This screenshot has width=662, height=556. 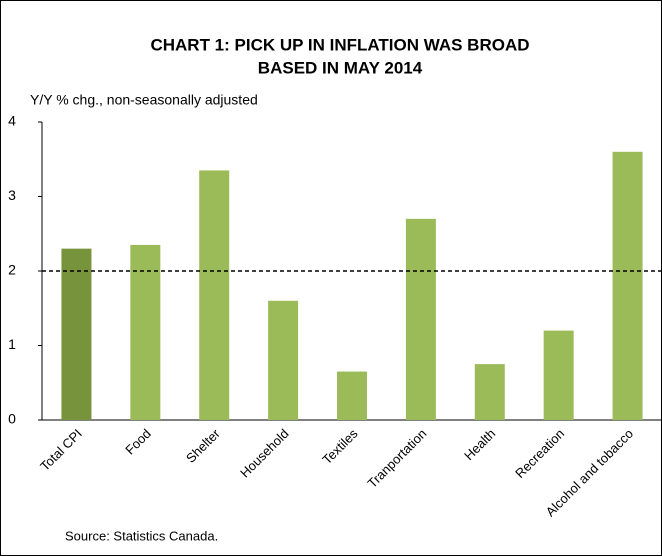 I want to click on chart-title: BASED IN MAY 2014, so click(x=340, y=67).